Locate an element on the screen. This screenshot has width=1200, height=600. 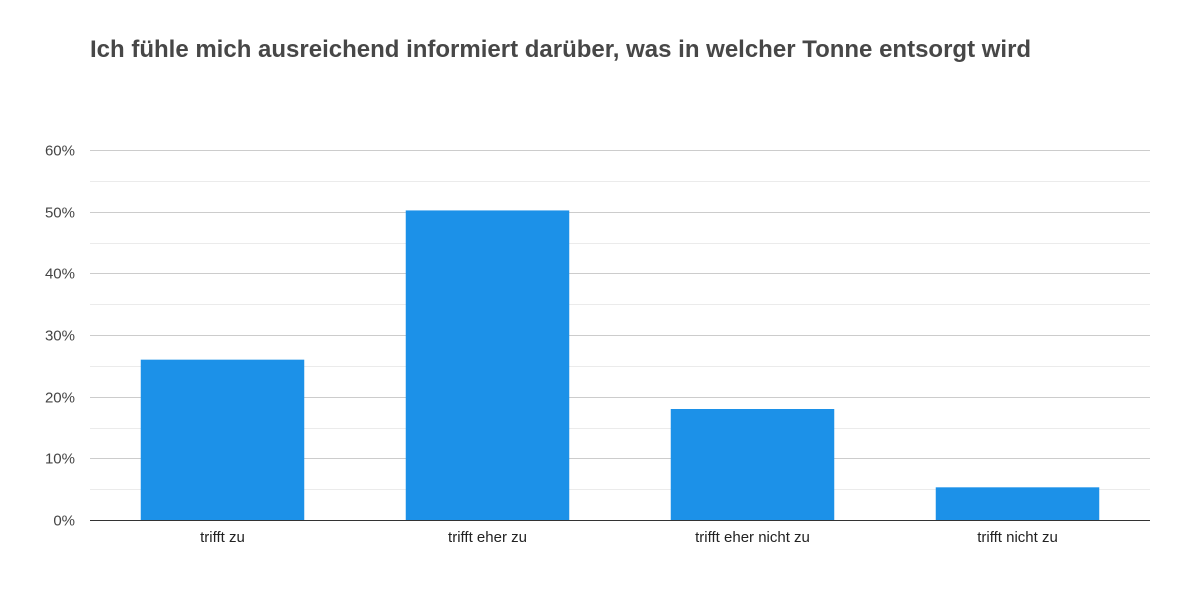
x-tick-label: trifft eher zu is located at coordinates (487, 537).